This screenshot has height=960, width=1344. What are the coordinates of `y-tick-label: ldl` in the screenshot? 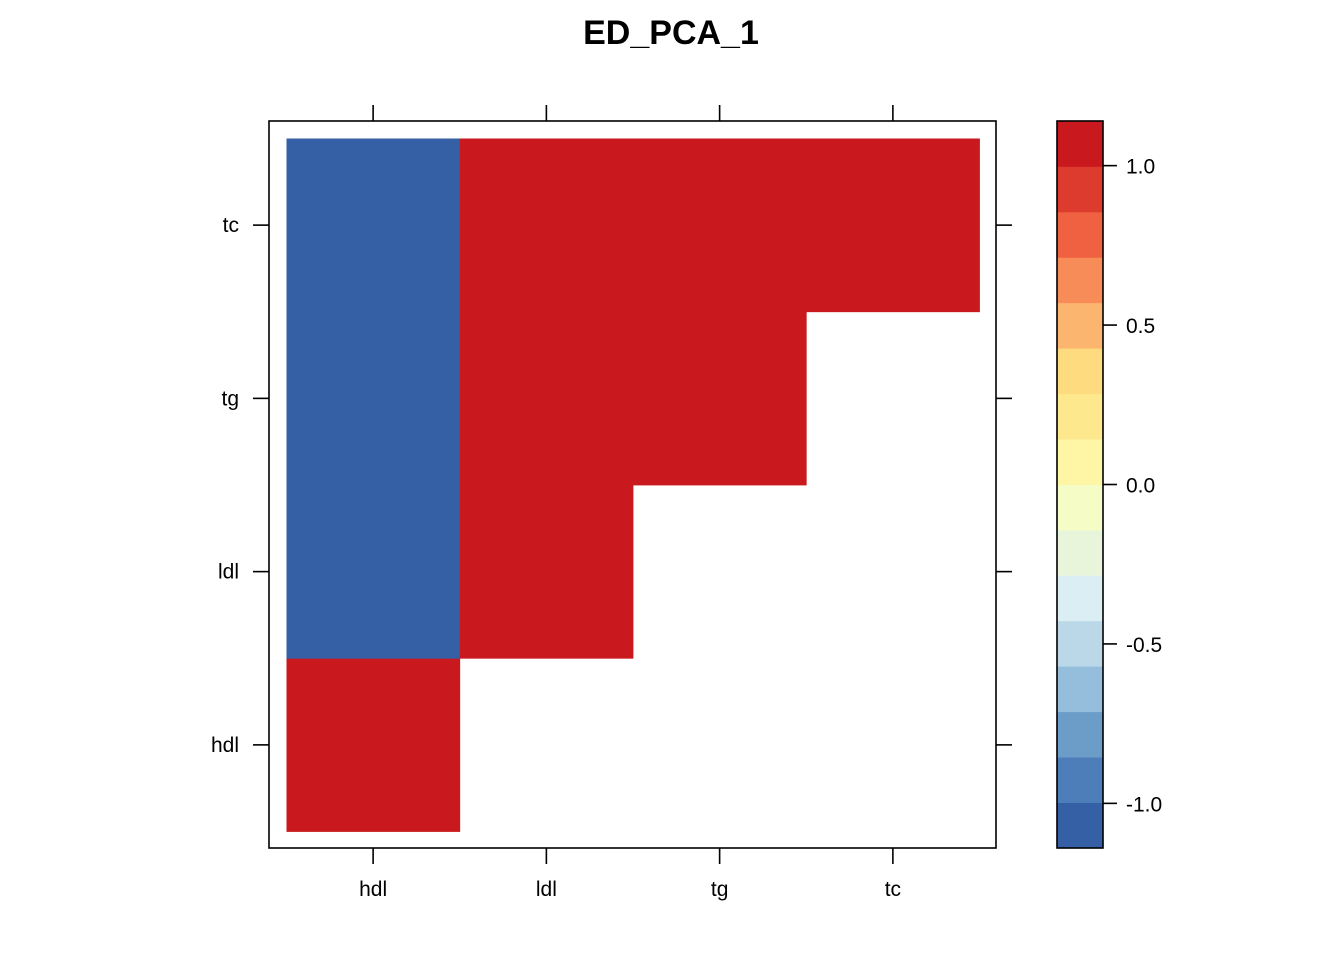 It's located at (228, 572).